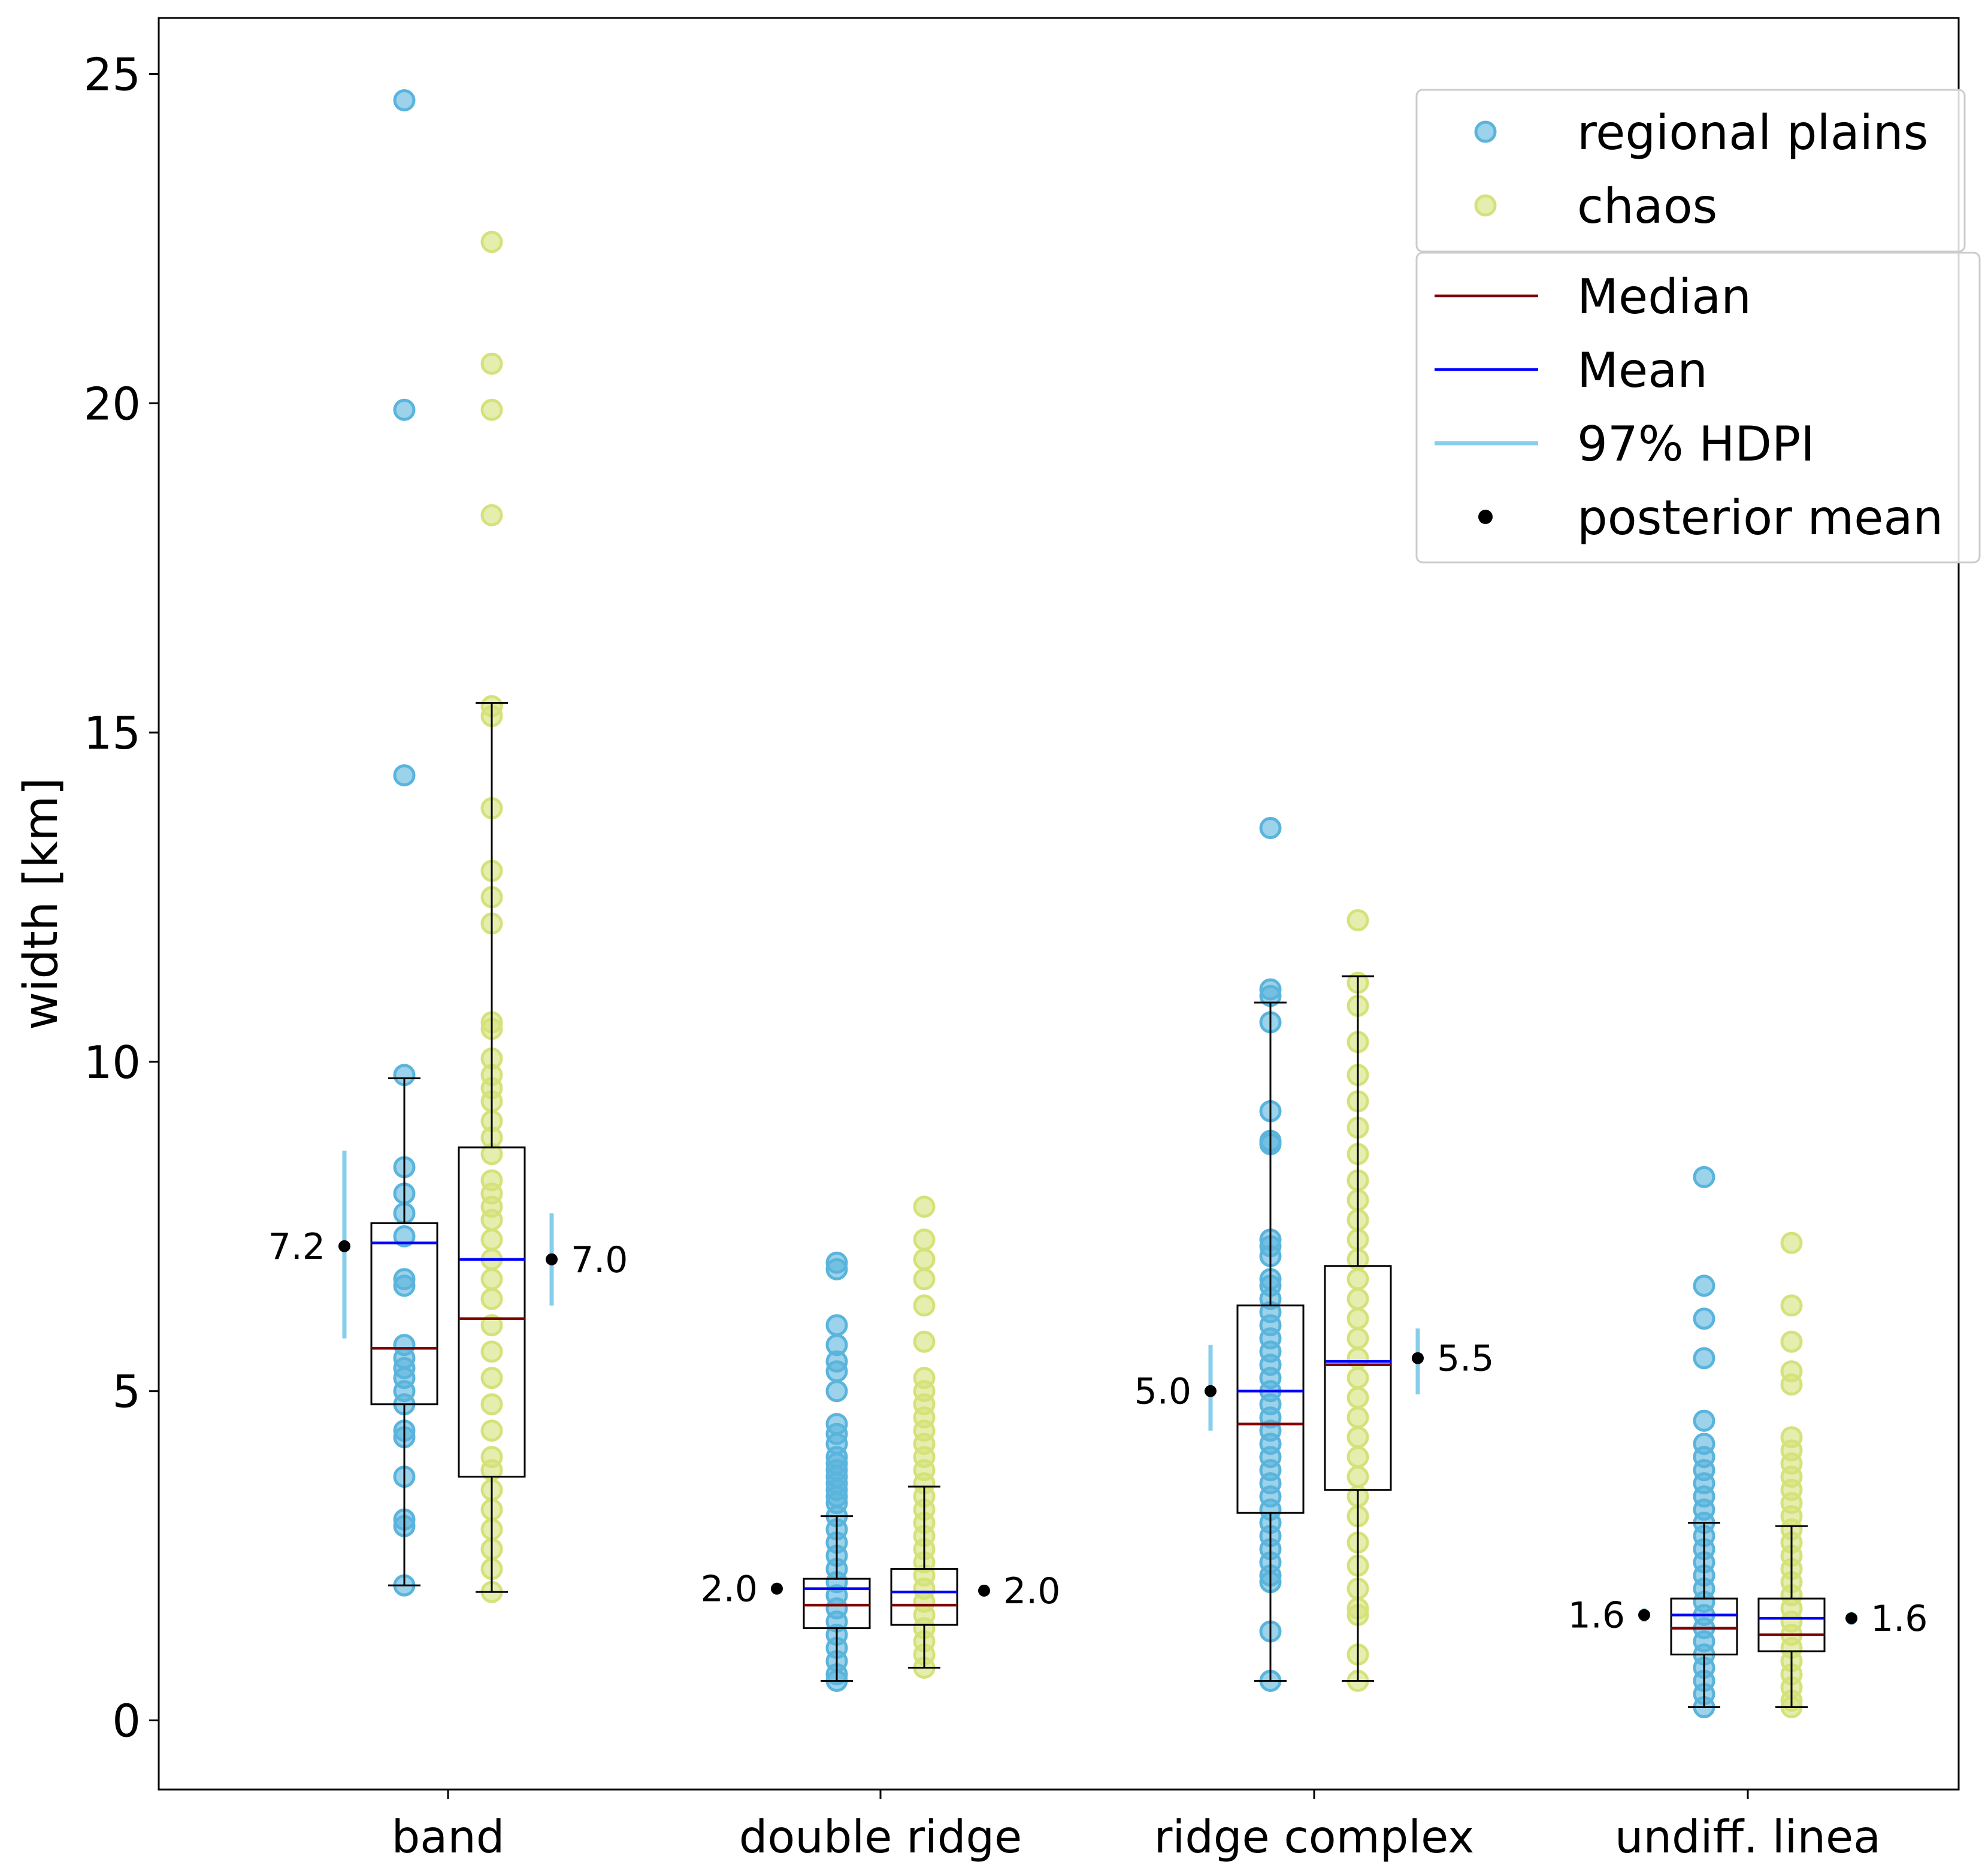 The height and width of the screenshot is (1865, 1988). I want to click on x-tick-label: ridge complex, so click(1314, 1836).